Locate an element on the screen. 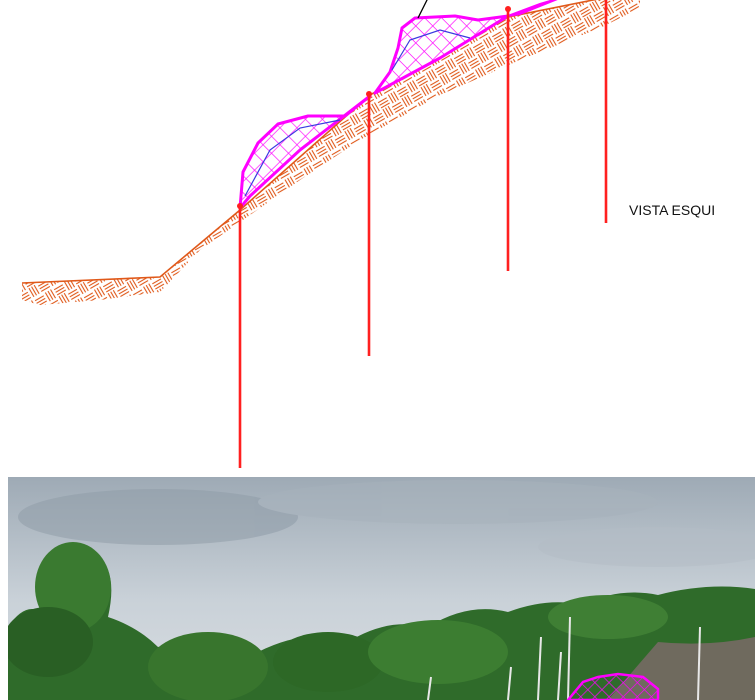  callout-leader-line is located at coordinates (422, 9).